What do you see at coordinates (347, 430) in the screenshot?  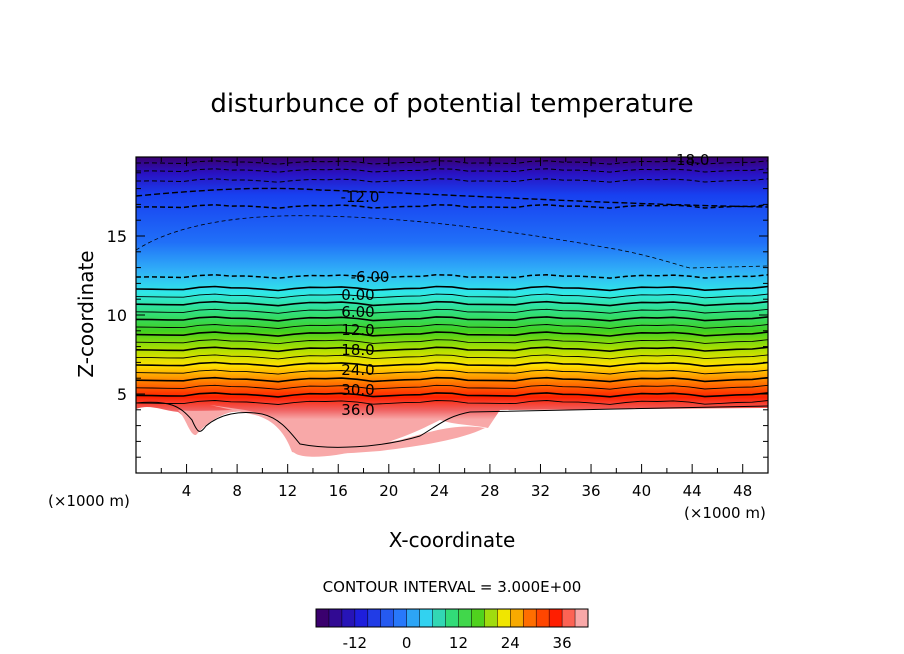 I see `heat-pocket-upper` at bounding box center [347, 430].